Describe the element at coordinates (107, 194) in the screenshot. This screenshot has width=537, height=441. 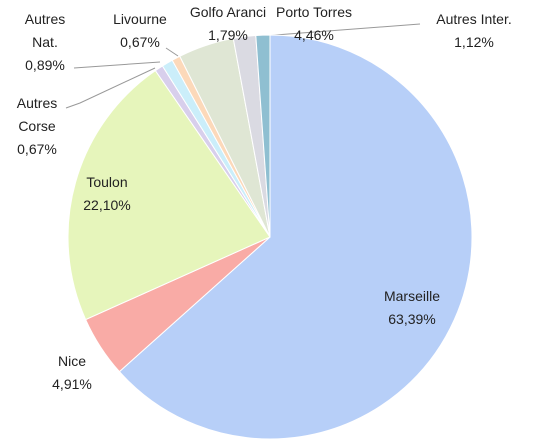
I see `data-label: Toulon 22,10%` at that location.